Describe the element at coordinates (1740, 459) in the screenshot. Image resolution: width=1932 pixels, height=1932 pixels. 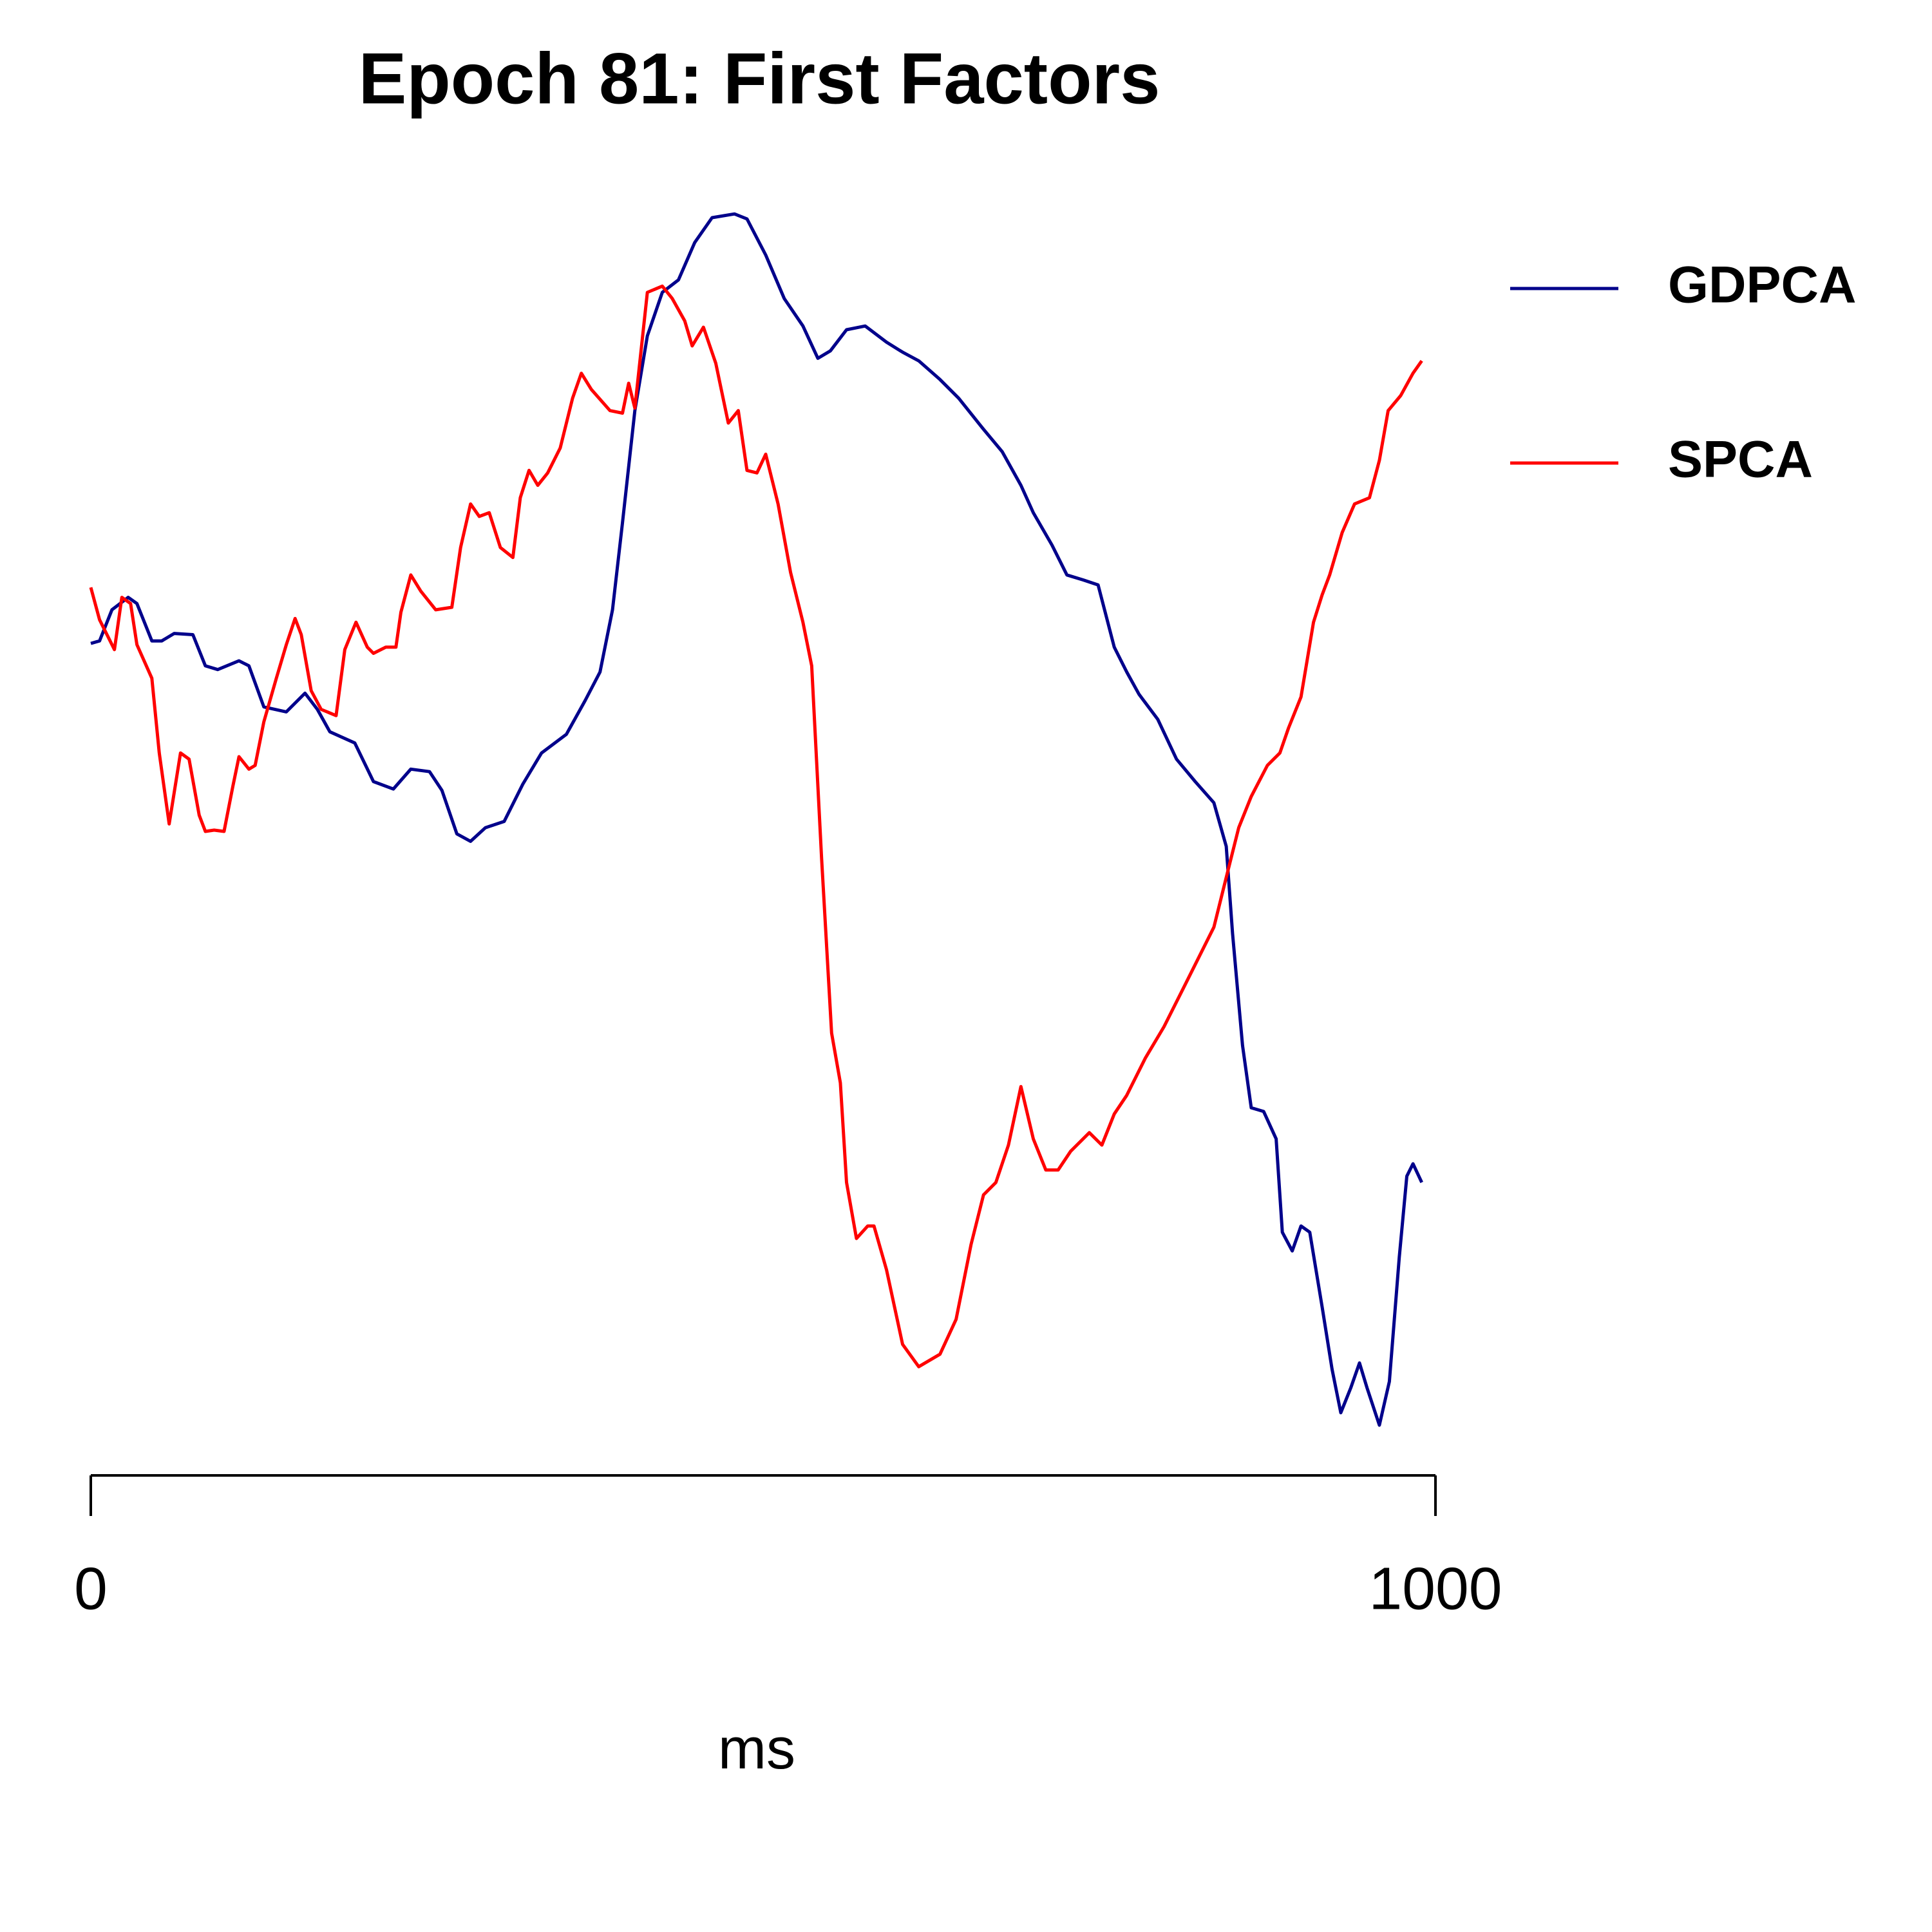
I see `legend-label: SPCA` at that location.